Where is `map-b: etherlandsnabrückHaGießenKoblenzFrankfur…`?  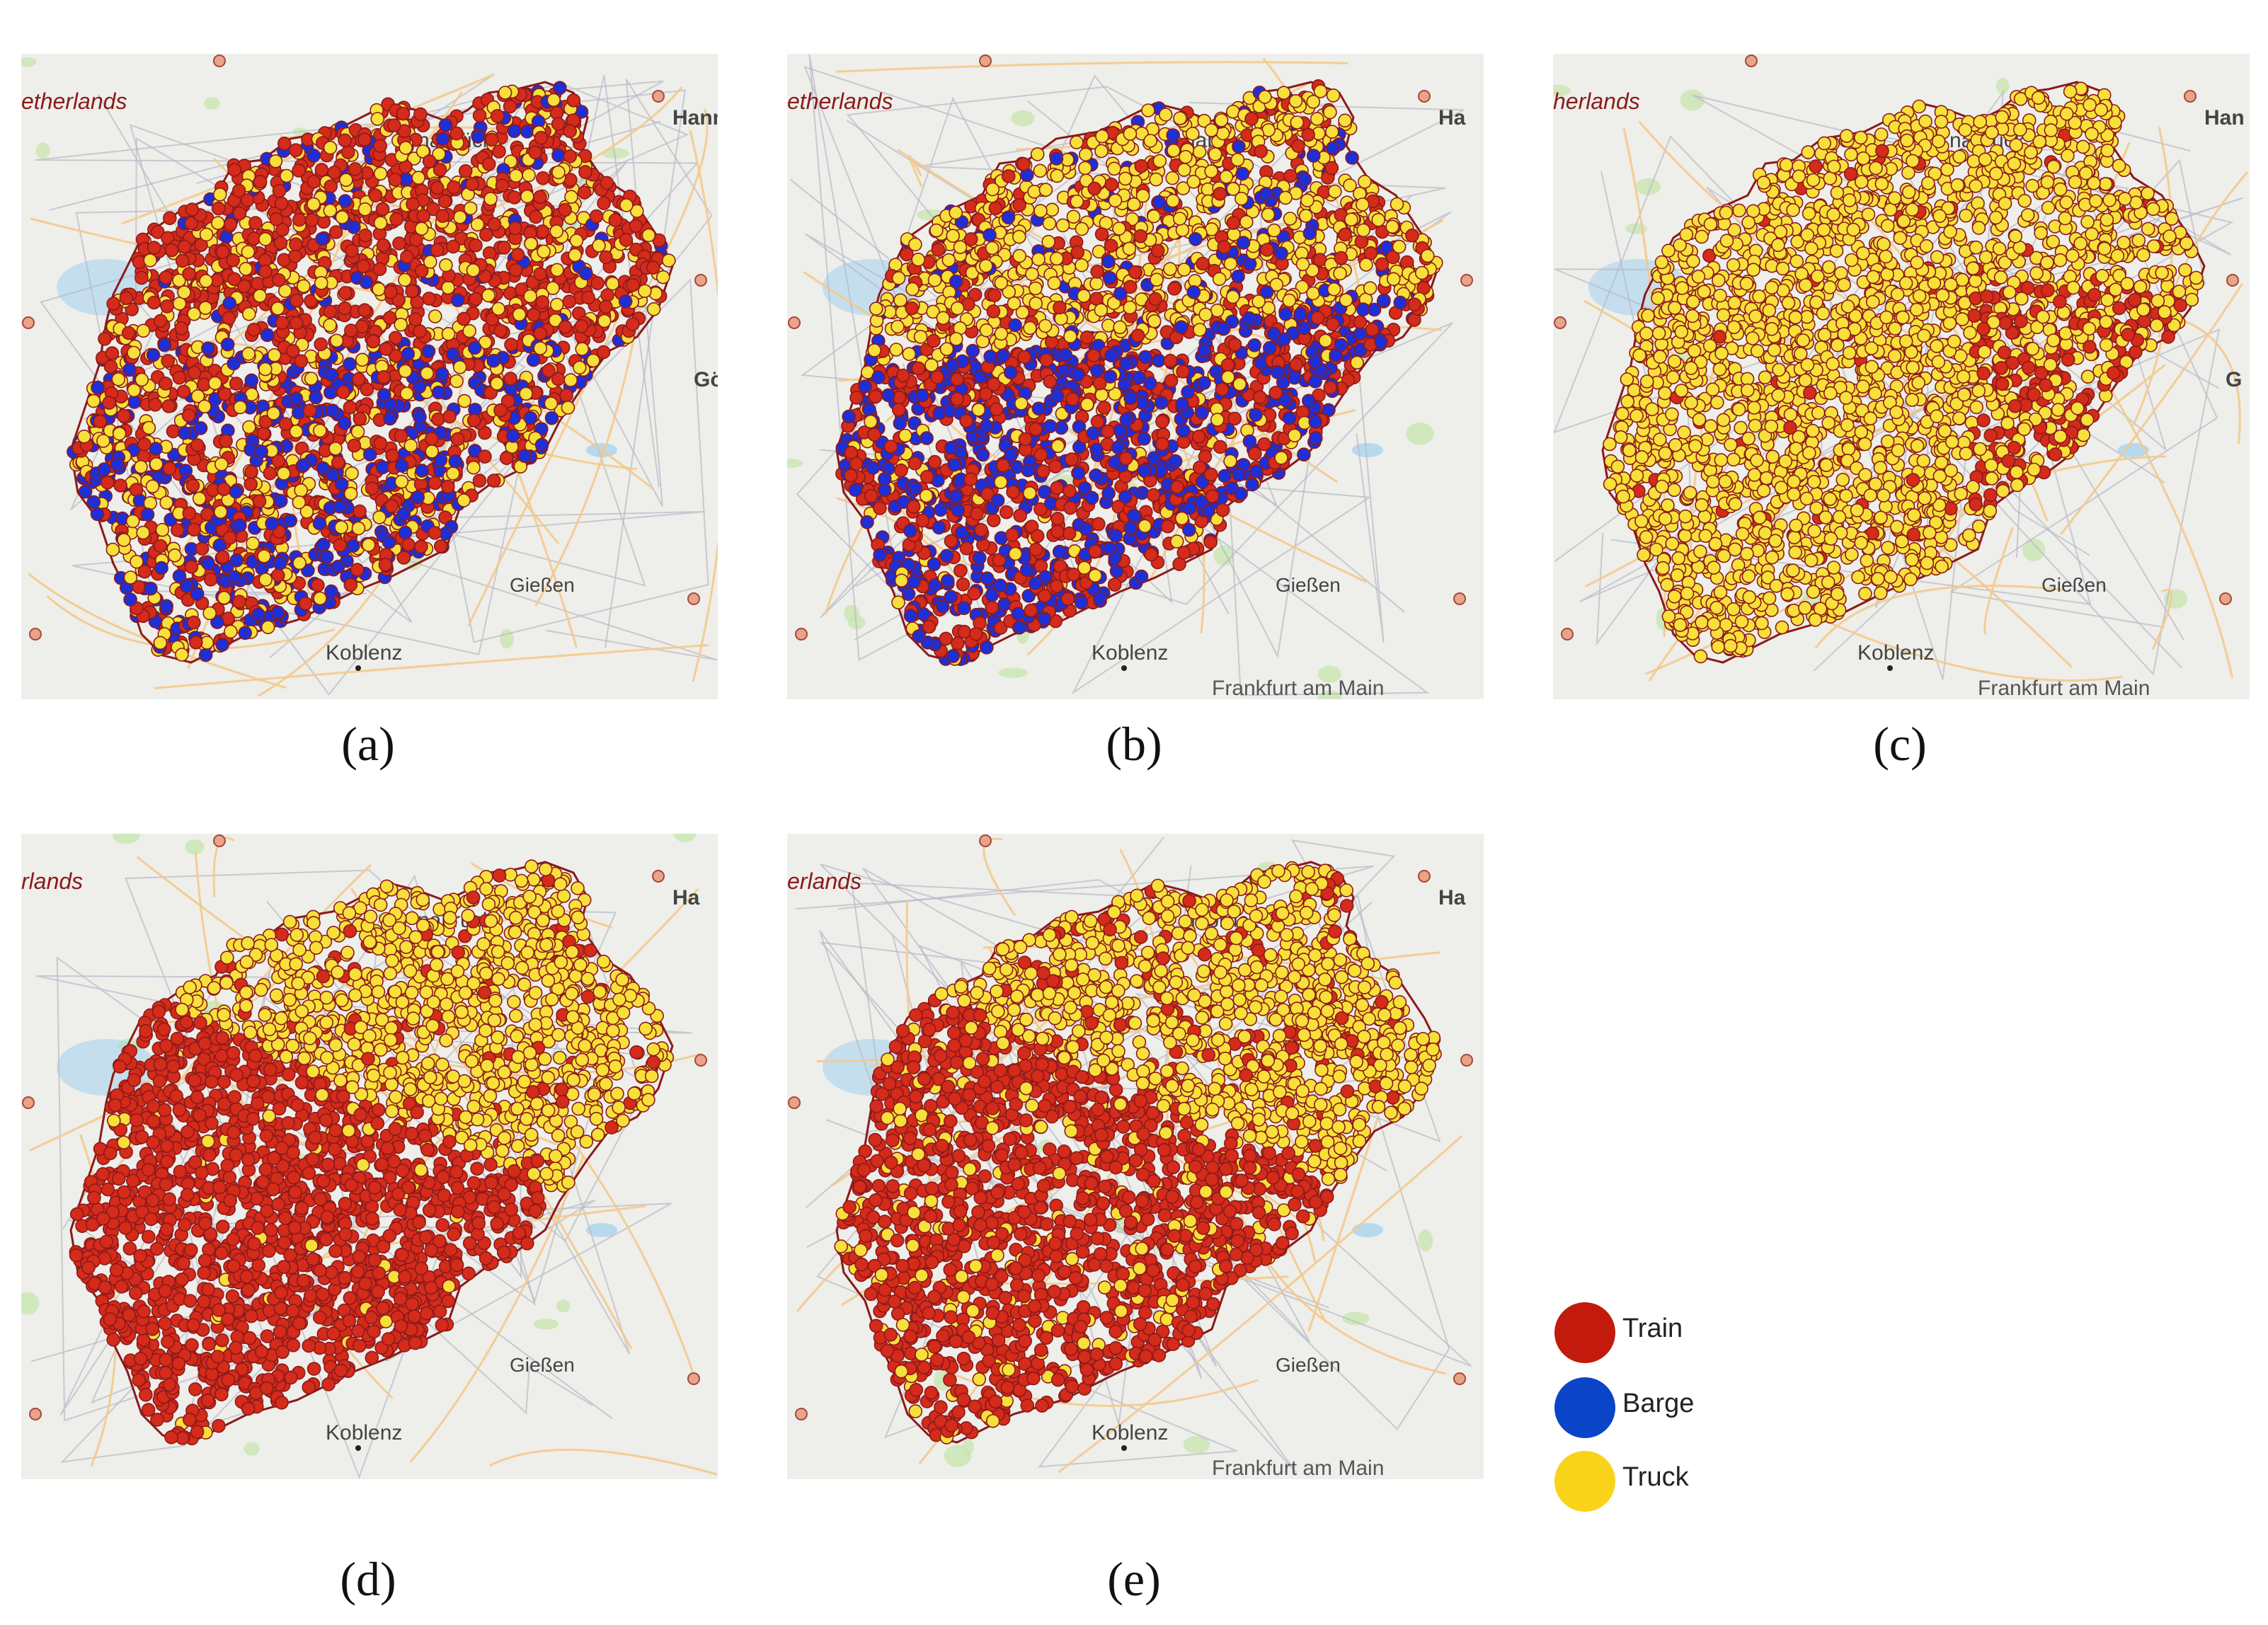
map-b: etherlandsnabrückHaGießenKoblenzFrankfur… is located at coordinates (1135, 377).